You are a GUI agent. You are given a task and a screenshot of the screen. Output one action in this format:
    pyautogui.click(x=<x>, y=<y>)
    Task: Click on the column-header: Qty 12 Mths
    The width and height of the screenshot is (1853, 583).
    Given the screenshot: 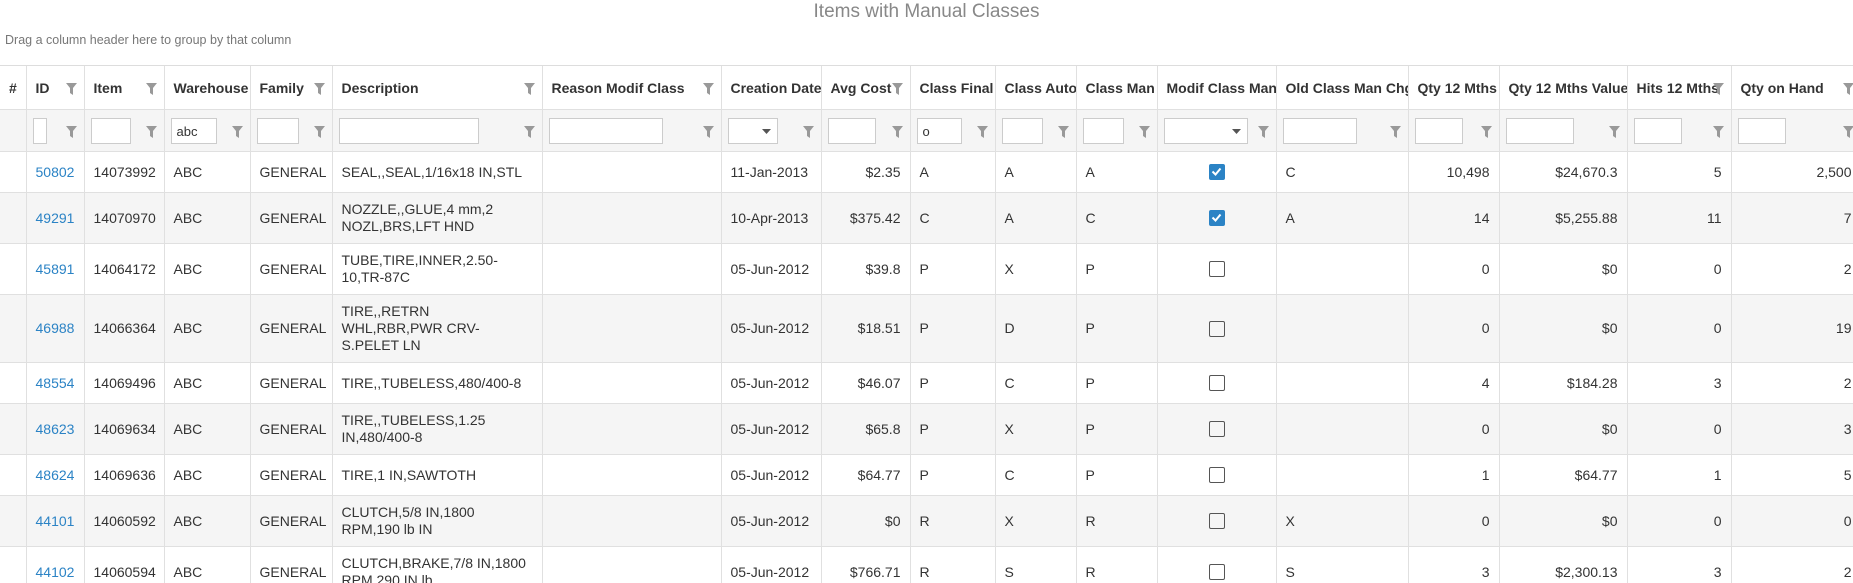 What is the action you would take?
    pyautogui.click(x=1453, y=88)
    